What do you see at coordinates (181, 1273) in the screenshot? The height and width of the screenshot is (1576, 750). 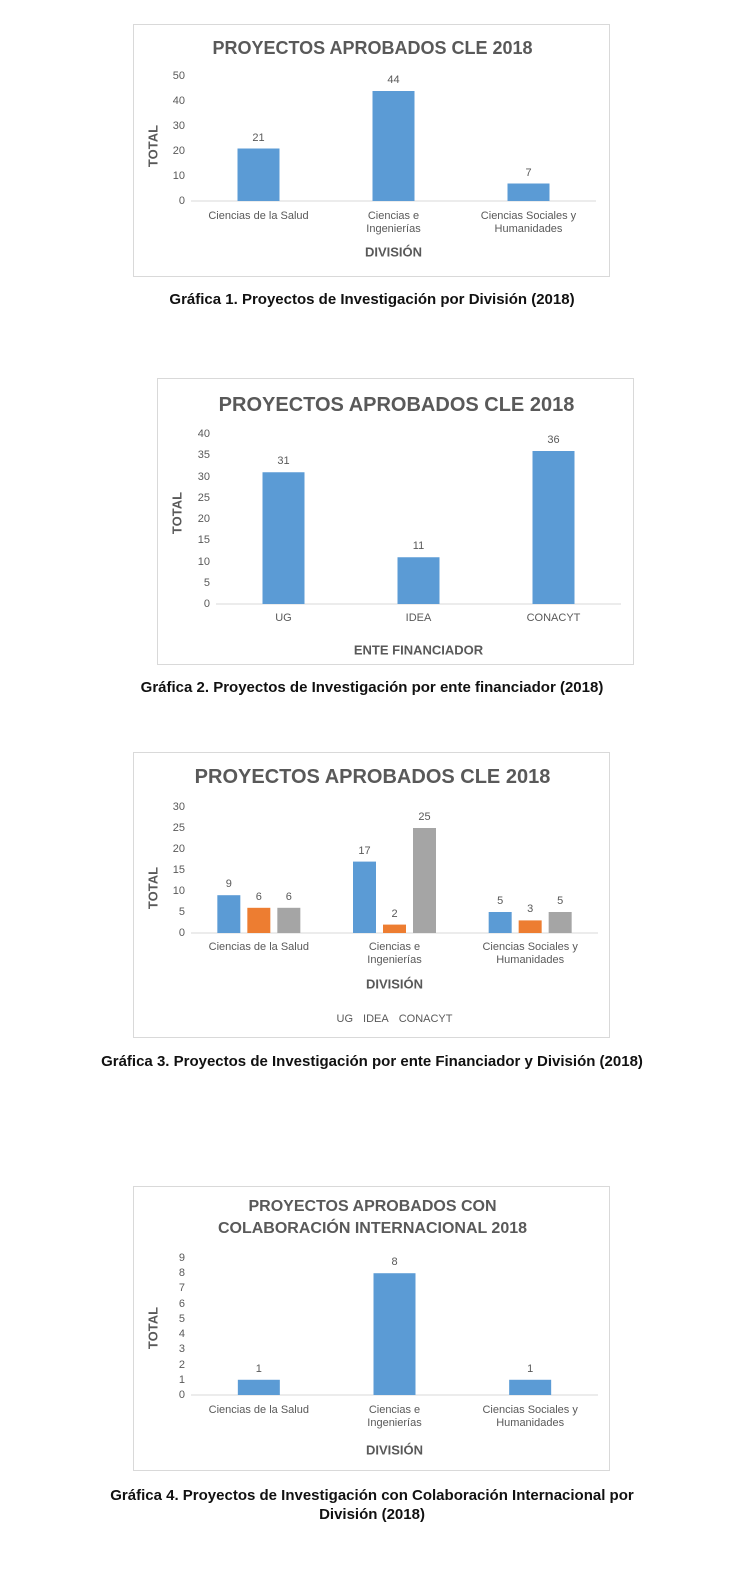 I see `y-tick-label: 8` at bounding box center [181, 1273].